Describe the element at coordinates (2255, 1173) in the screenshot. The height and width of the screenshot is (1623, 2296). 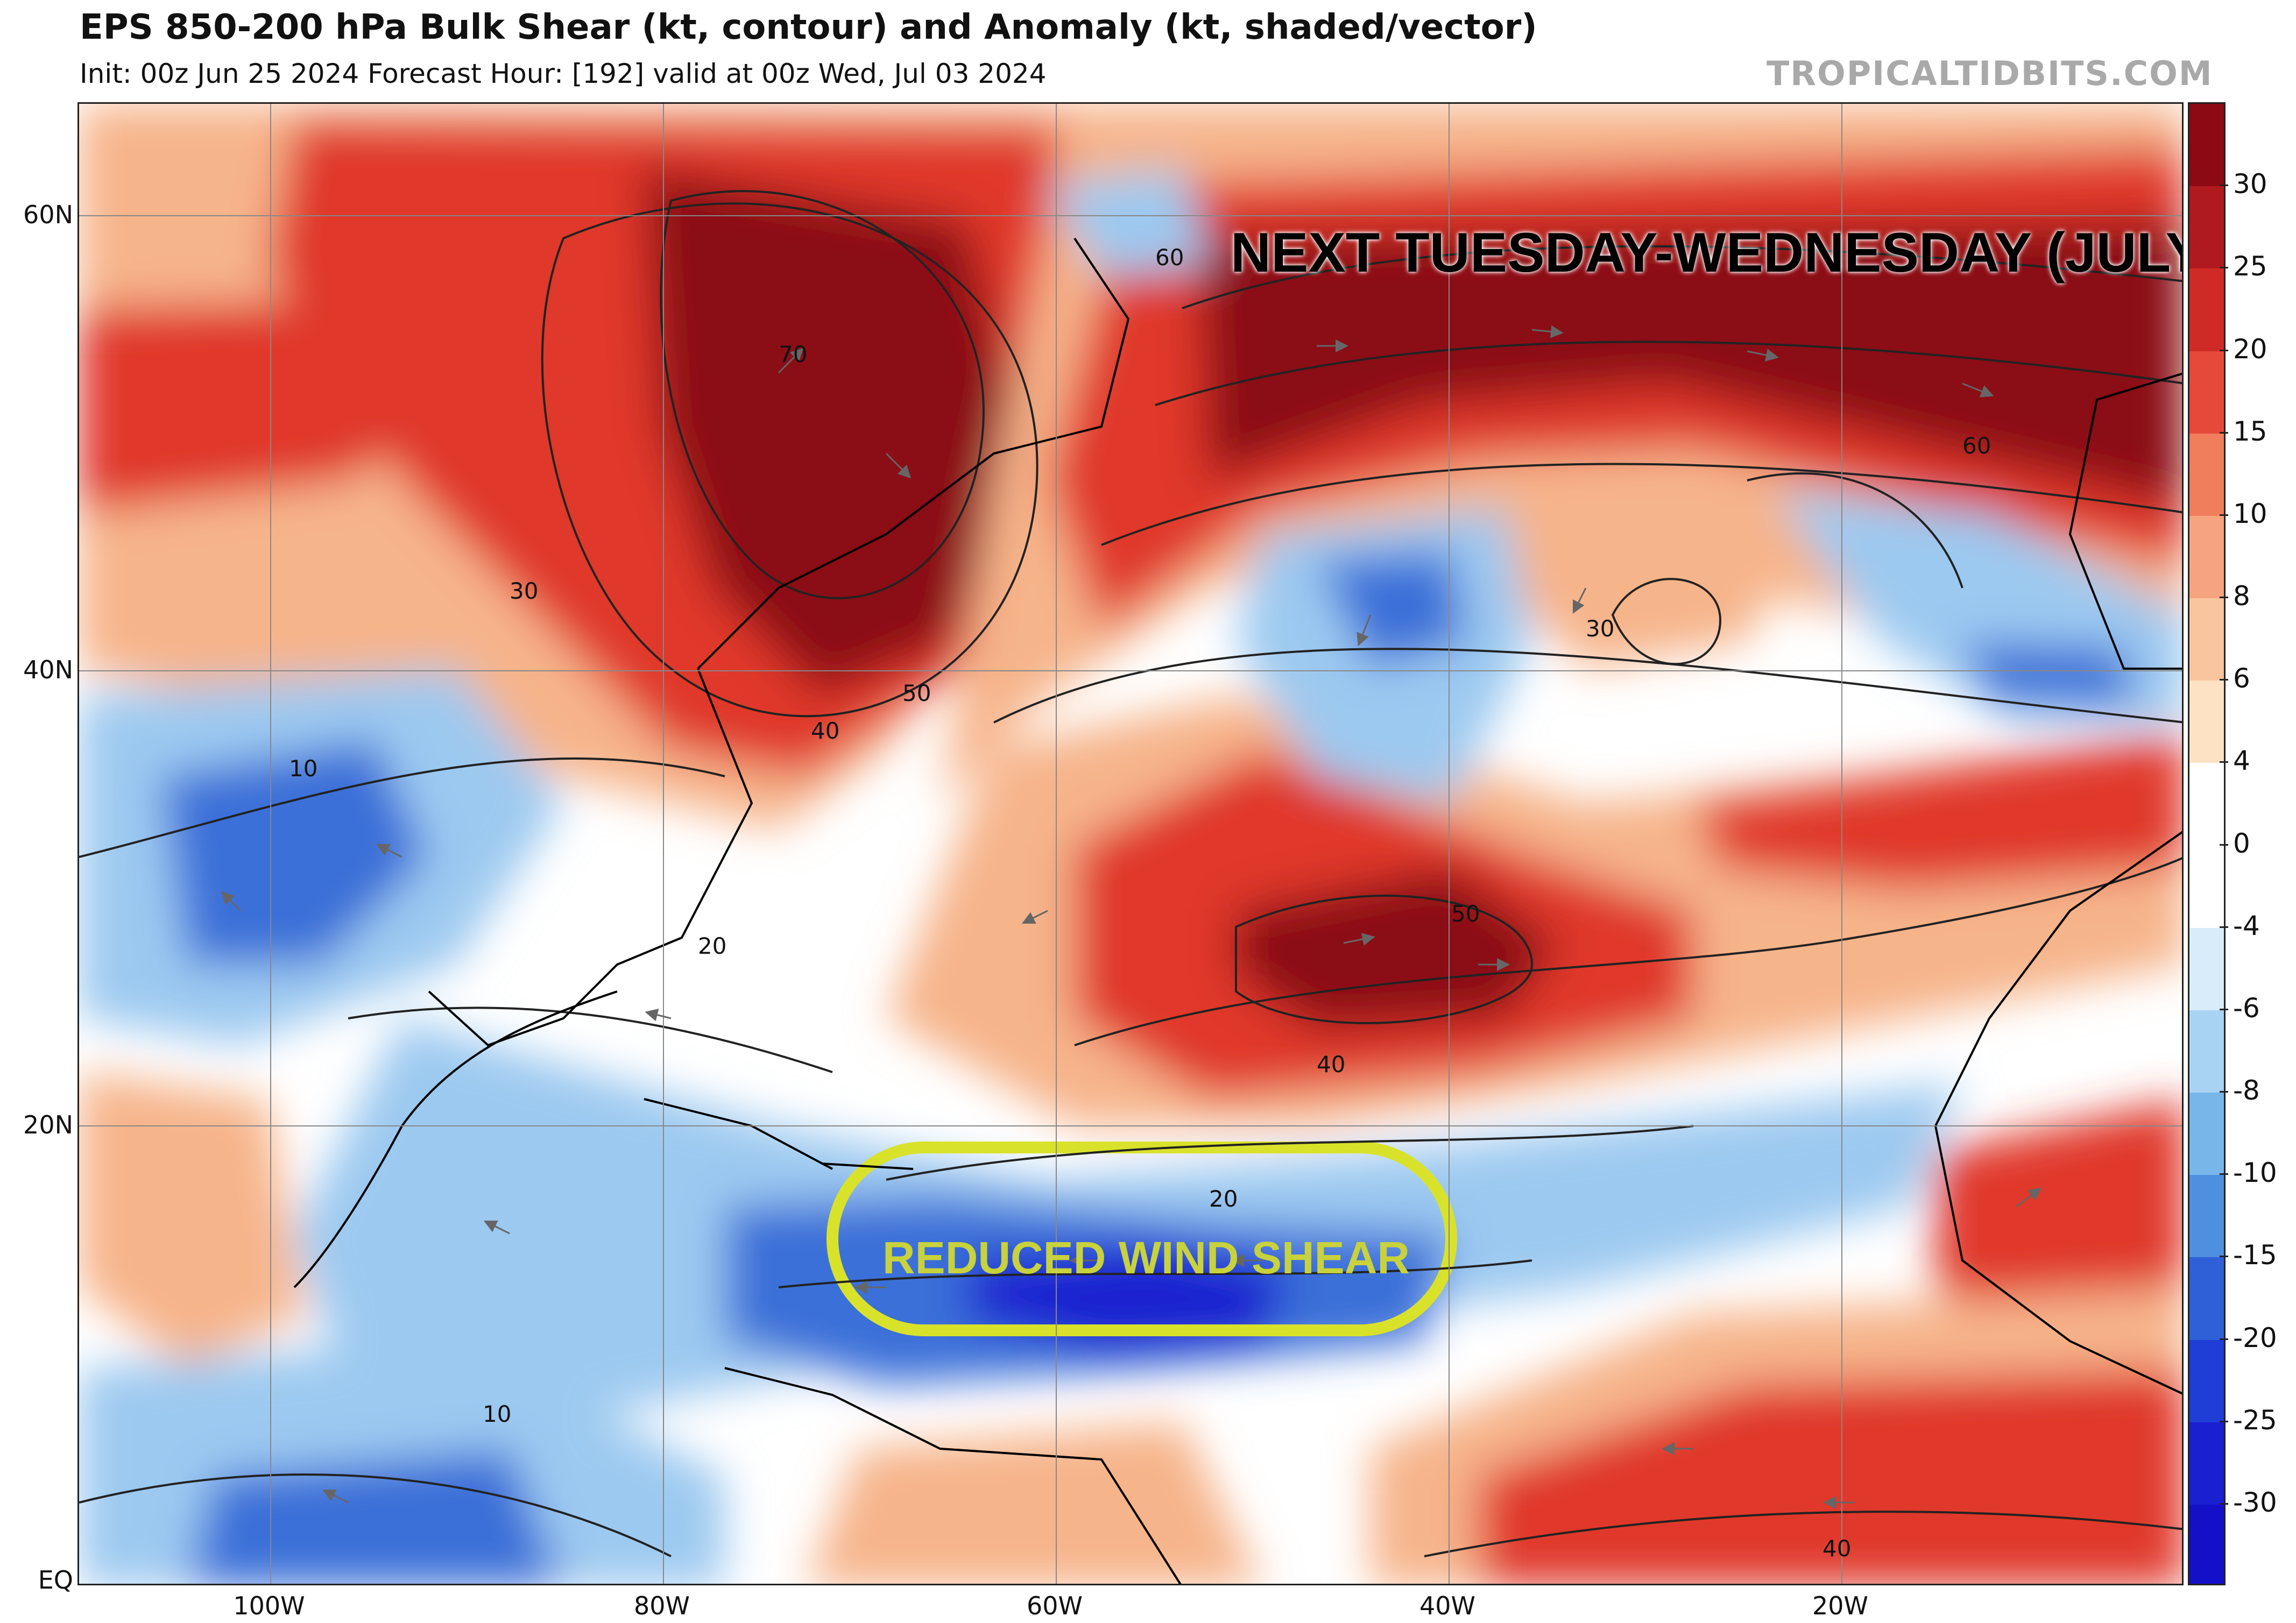
I see `colorbar-tick-label: -10` at that location.